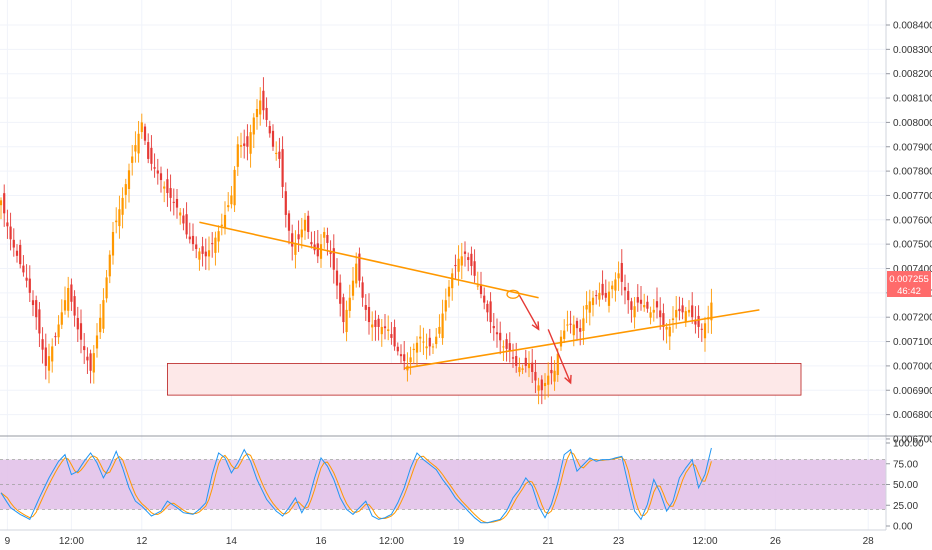  What do you see at coordinates (513, 294) in the screenshot?
I see `breakout-circle-marker` at bounding box center [513, 294].